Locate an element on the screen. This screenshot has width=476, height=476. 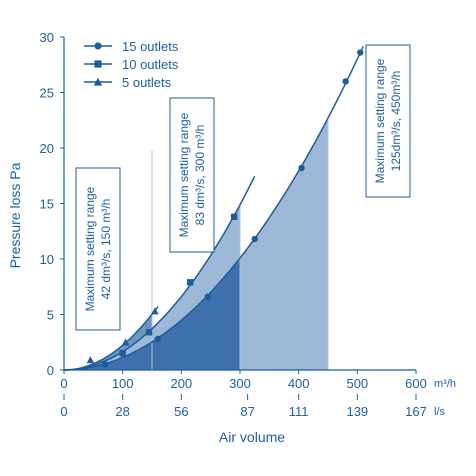
x-tick-label-m3h: 500 is located at coordinates (357, 383).